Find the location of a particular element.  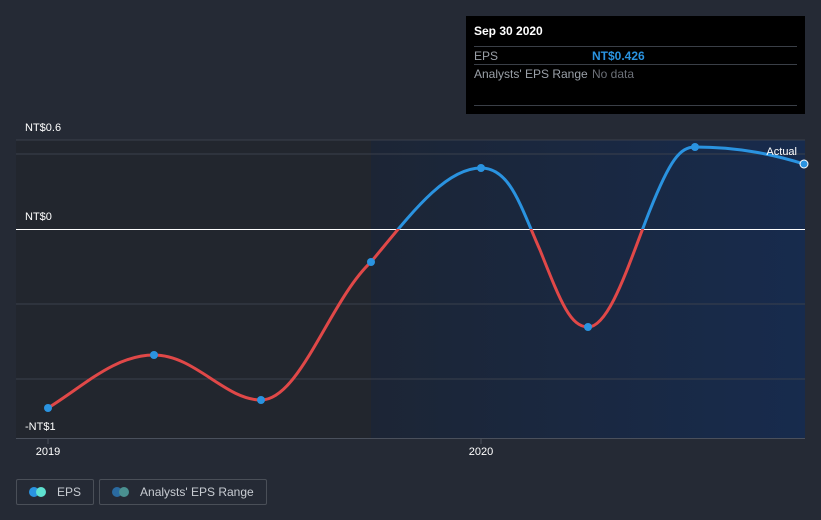

x-label-2019: 2019 is located at coordinates (48, 452).